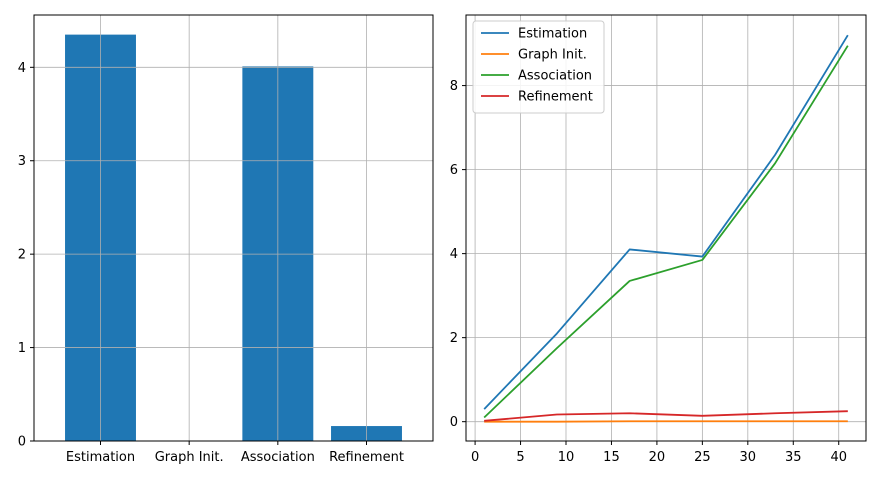  I want to click on y-tick-label: 8, so click(454, 86).